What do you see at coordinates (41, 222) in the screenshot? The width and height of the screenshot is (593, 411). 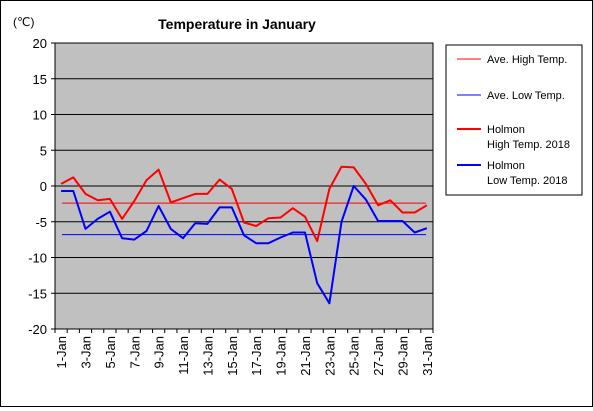 I see `y-tick-label: -5` at bounding box center [41, 222].